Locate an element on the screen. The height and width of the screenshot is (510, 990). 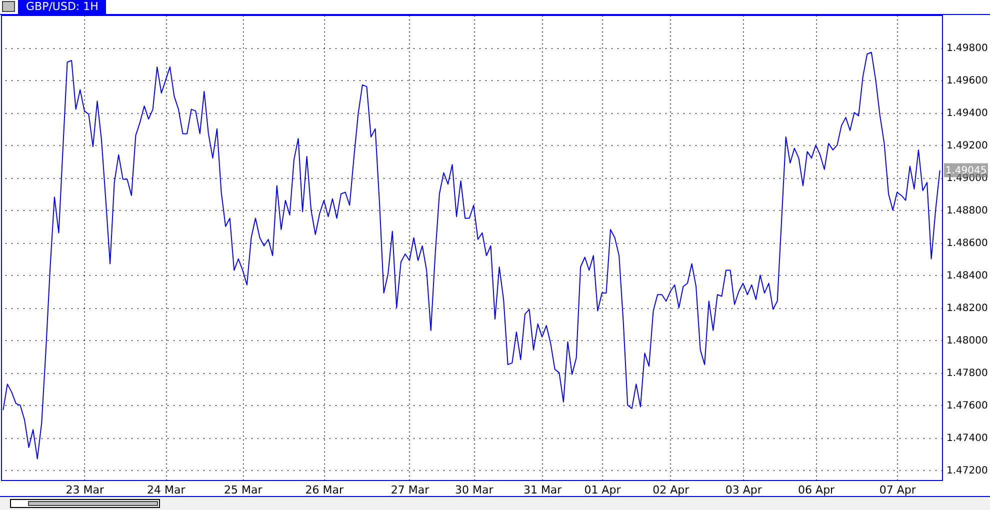
y-tick-label: 1.48800 is located at coordinates (967, 211).